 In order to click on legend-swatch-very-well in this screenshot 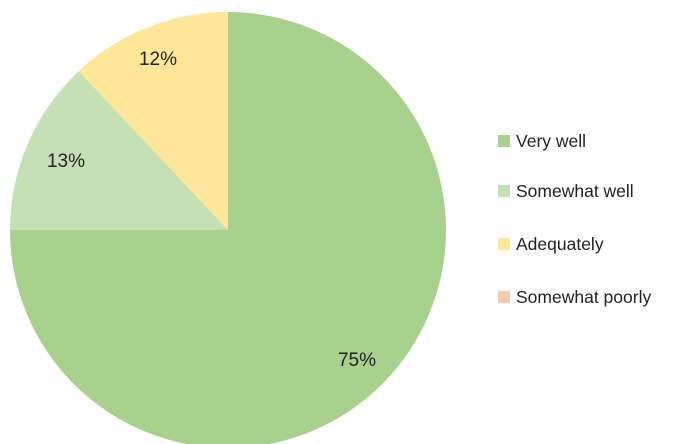, I will do `click(504, 141)`.